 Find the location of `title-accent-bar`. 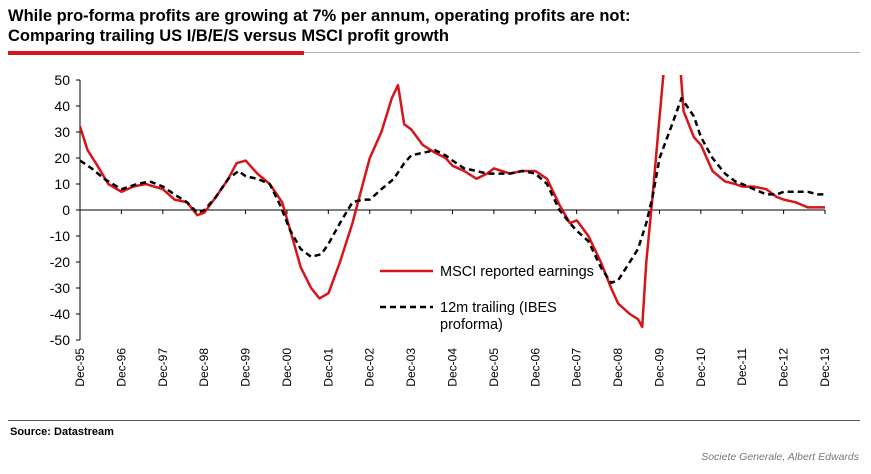

title-accent-bar is located at coordinates (156, 53).